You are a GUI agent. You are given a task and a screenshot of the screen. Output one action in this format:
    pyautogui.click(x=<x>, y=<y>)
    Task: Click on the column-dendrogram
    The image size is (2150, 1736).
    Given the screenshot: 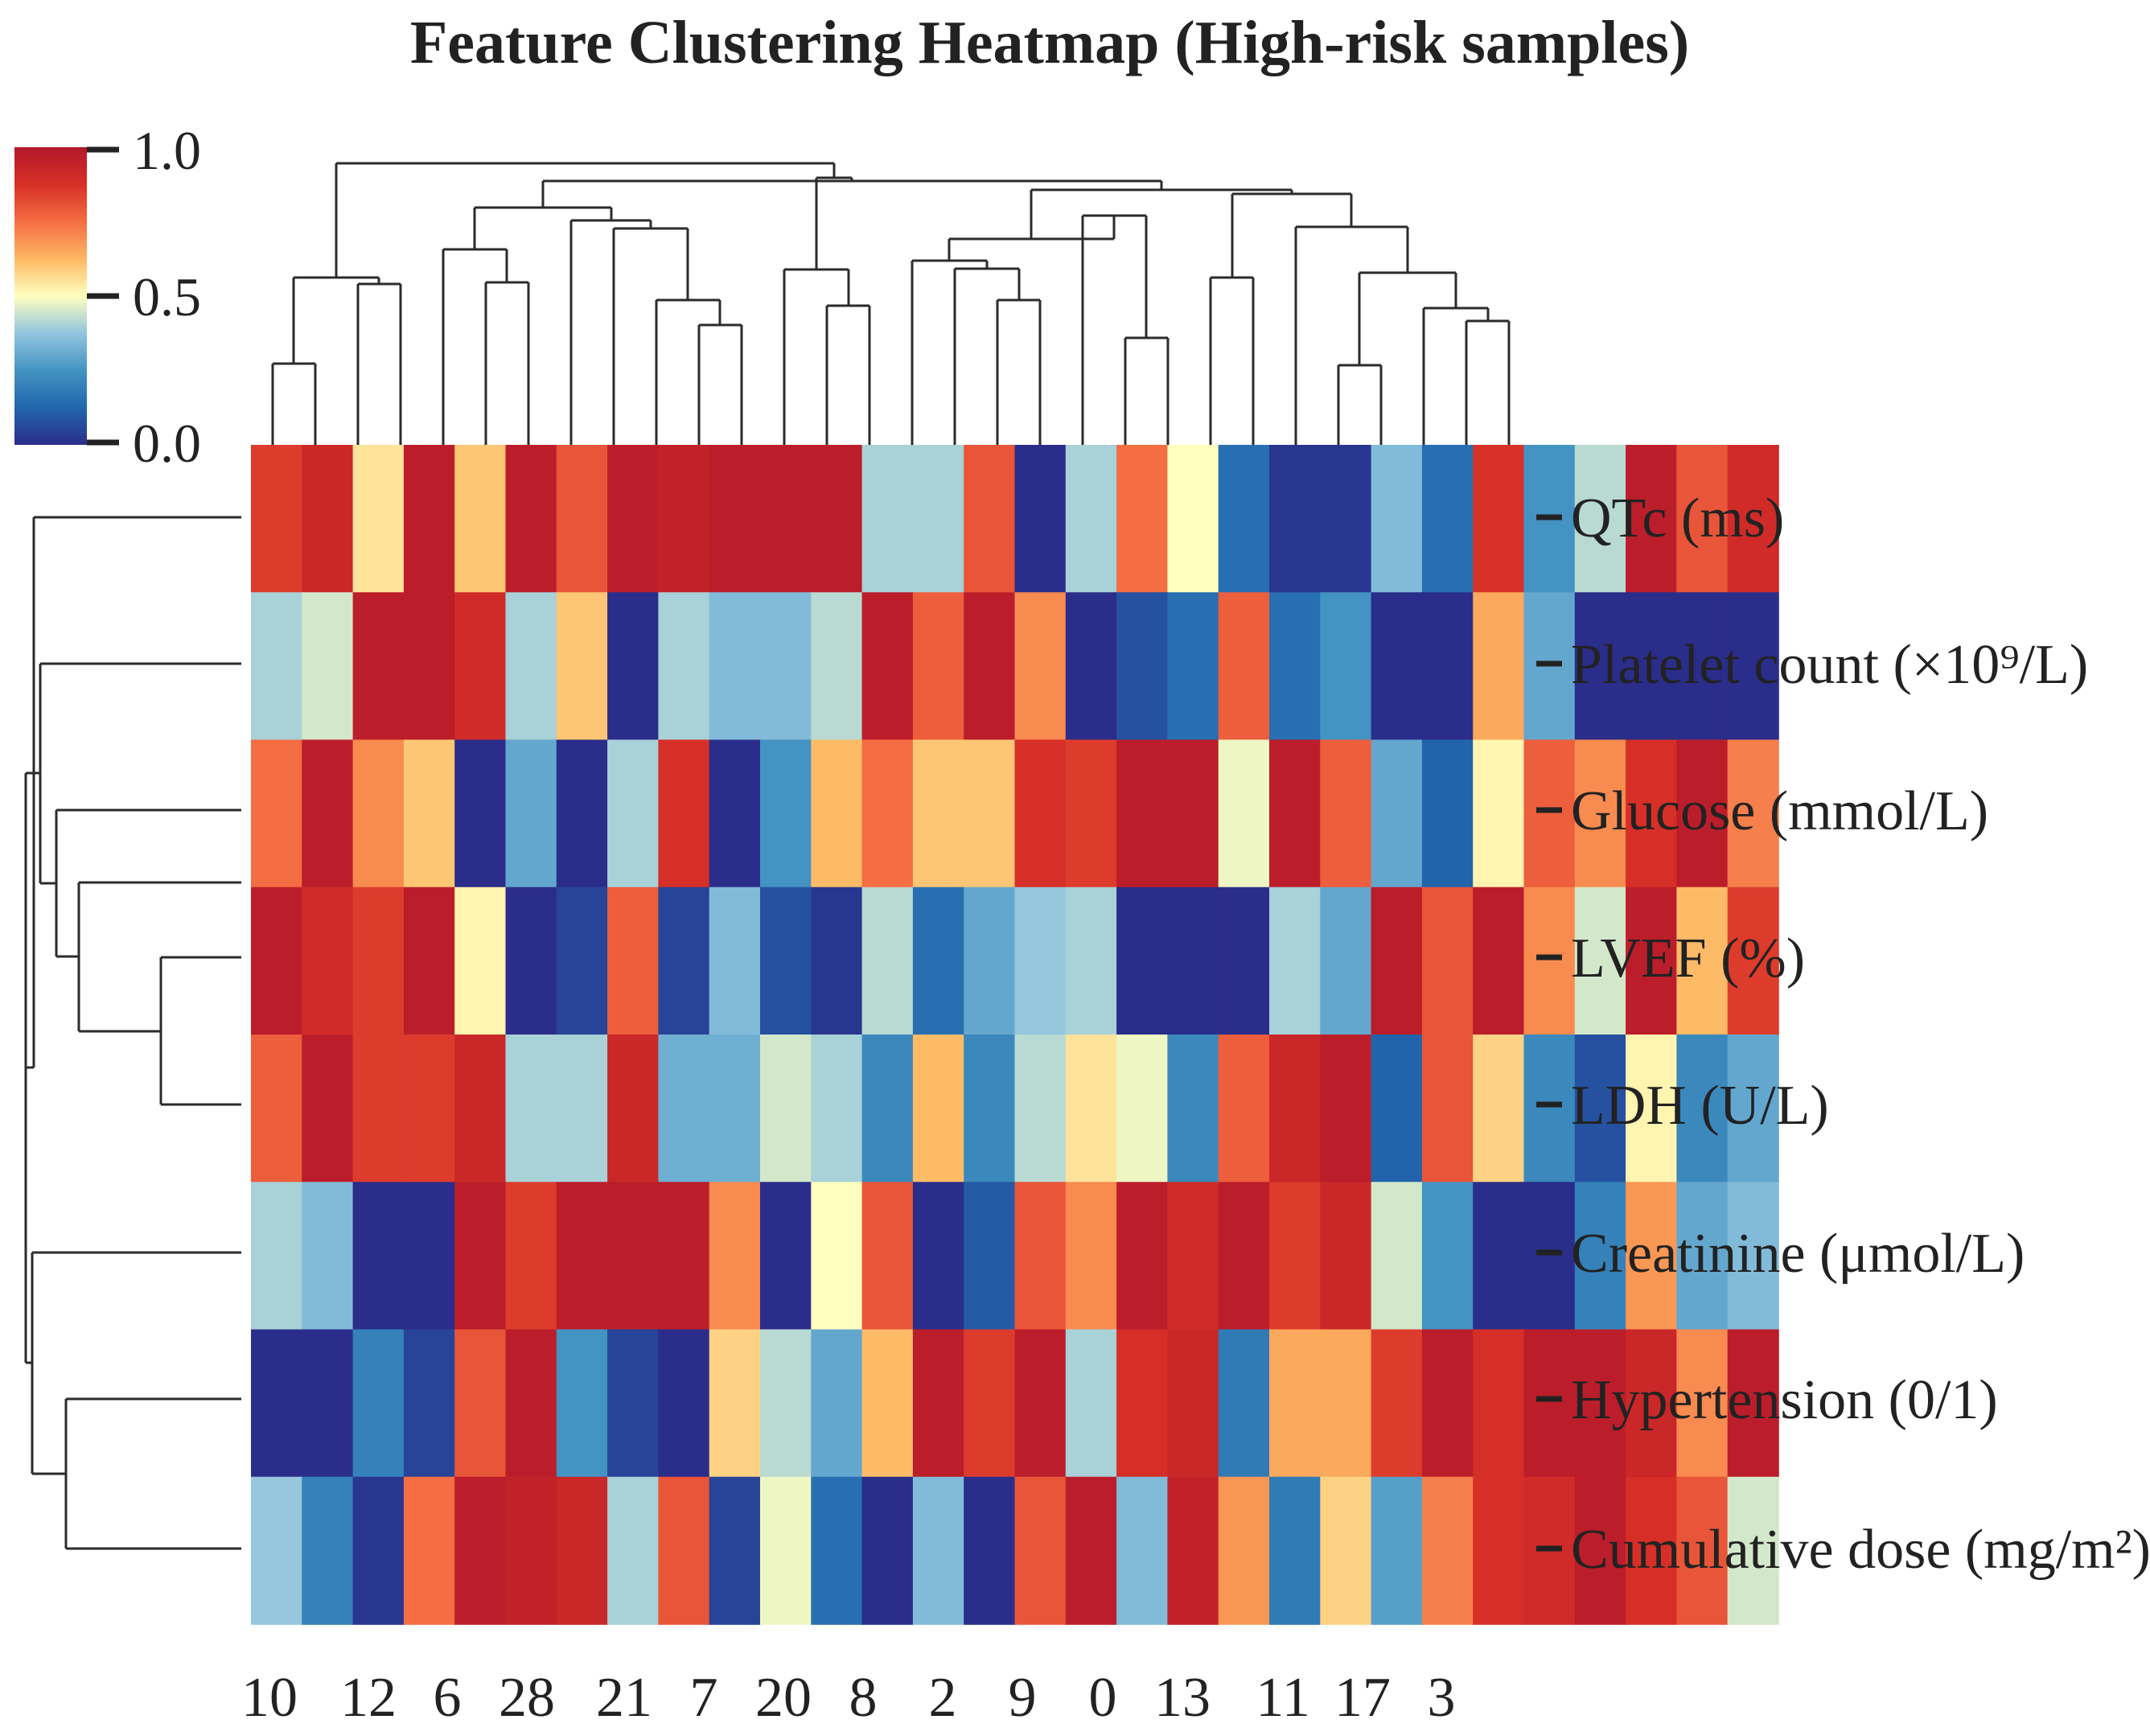 What is the action you would take?
    pyautogui.click(x=891, y=303)
    